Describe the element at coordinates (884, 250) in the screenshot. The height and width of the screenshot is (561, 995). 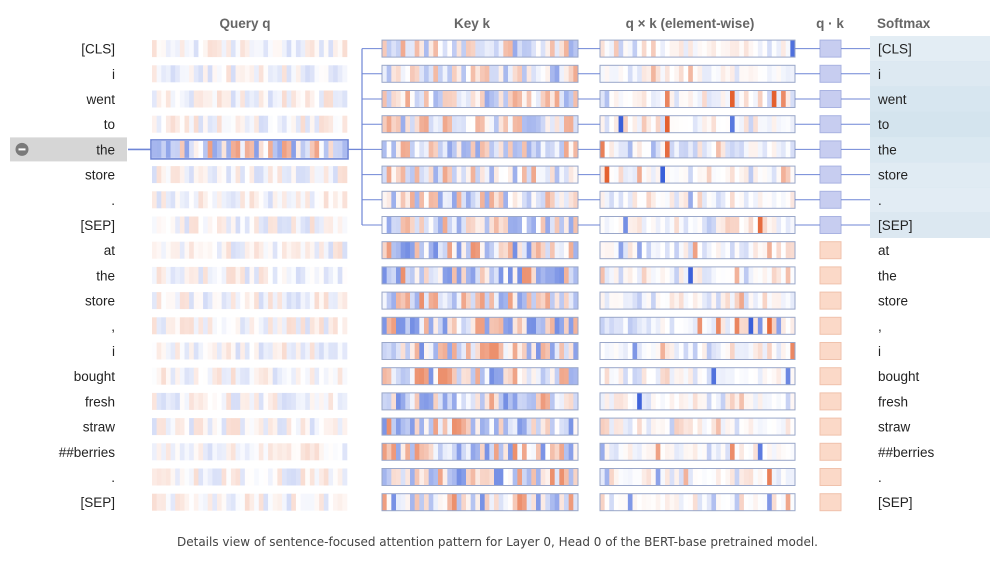
I see `right-token: at` at that location.